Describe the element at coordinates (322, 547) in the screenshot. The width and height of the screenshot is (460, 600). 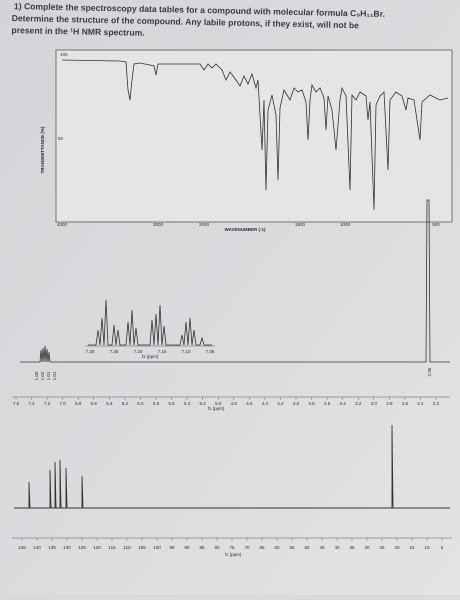
I see `cnmr-x-tick: 45` at that location.